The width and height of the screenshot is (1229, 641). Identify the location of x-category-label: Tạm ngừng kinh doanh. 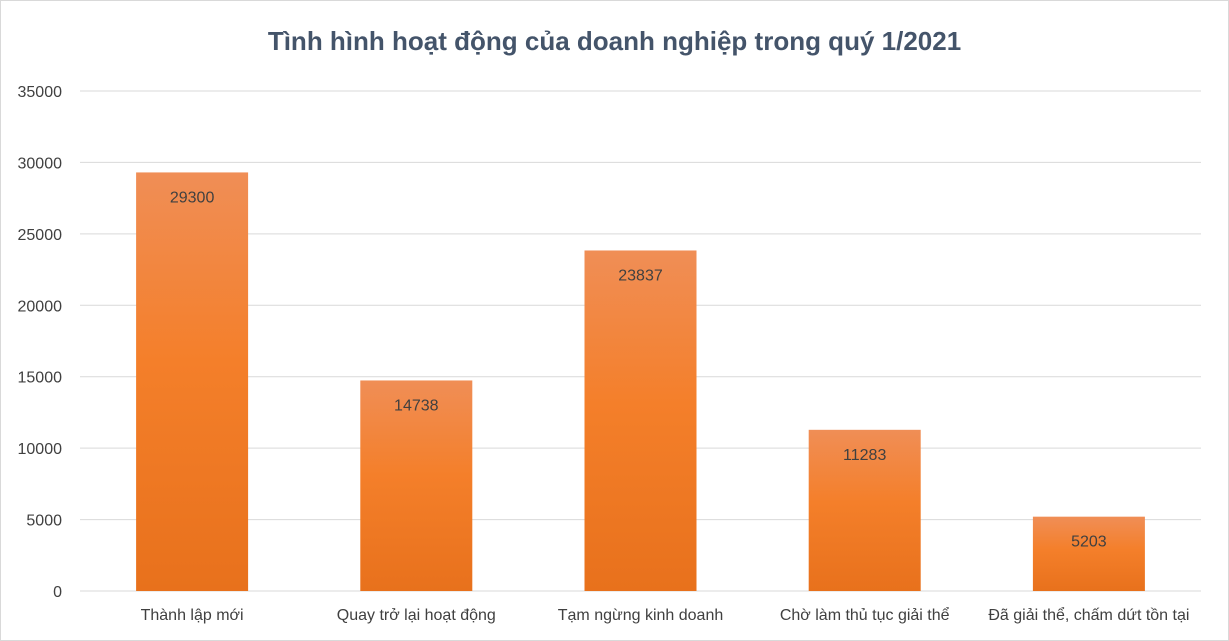
(640, 615).